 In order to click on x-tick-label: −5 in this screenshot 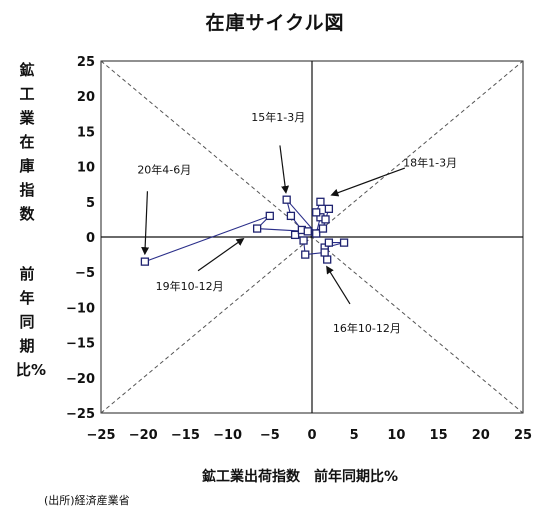, I will do `click(270, 435)`.